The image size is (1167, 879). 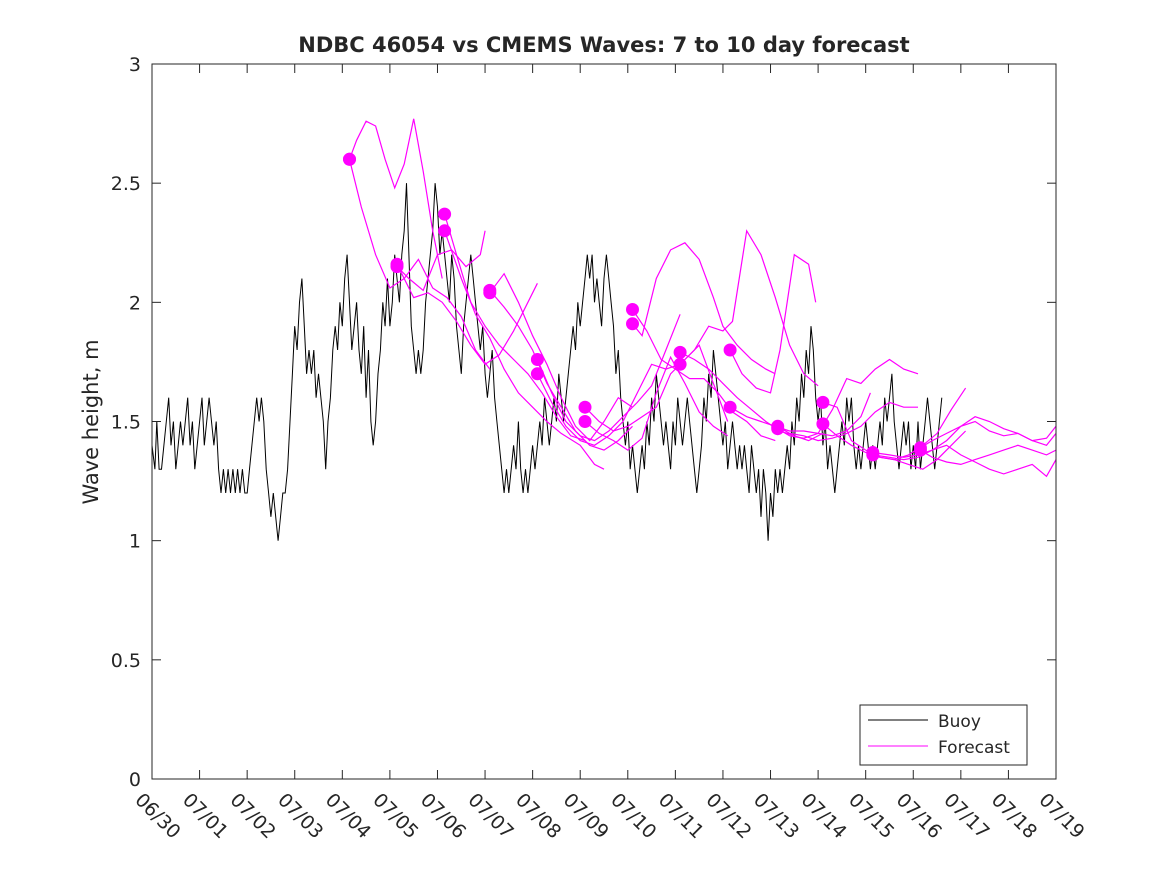 What do you see at coordinates (135, 303) in the screenshot?
I see `y-tick-label: 2` at bounding box center [135, 303].